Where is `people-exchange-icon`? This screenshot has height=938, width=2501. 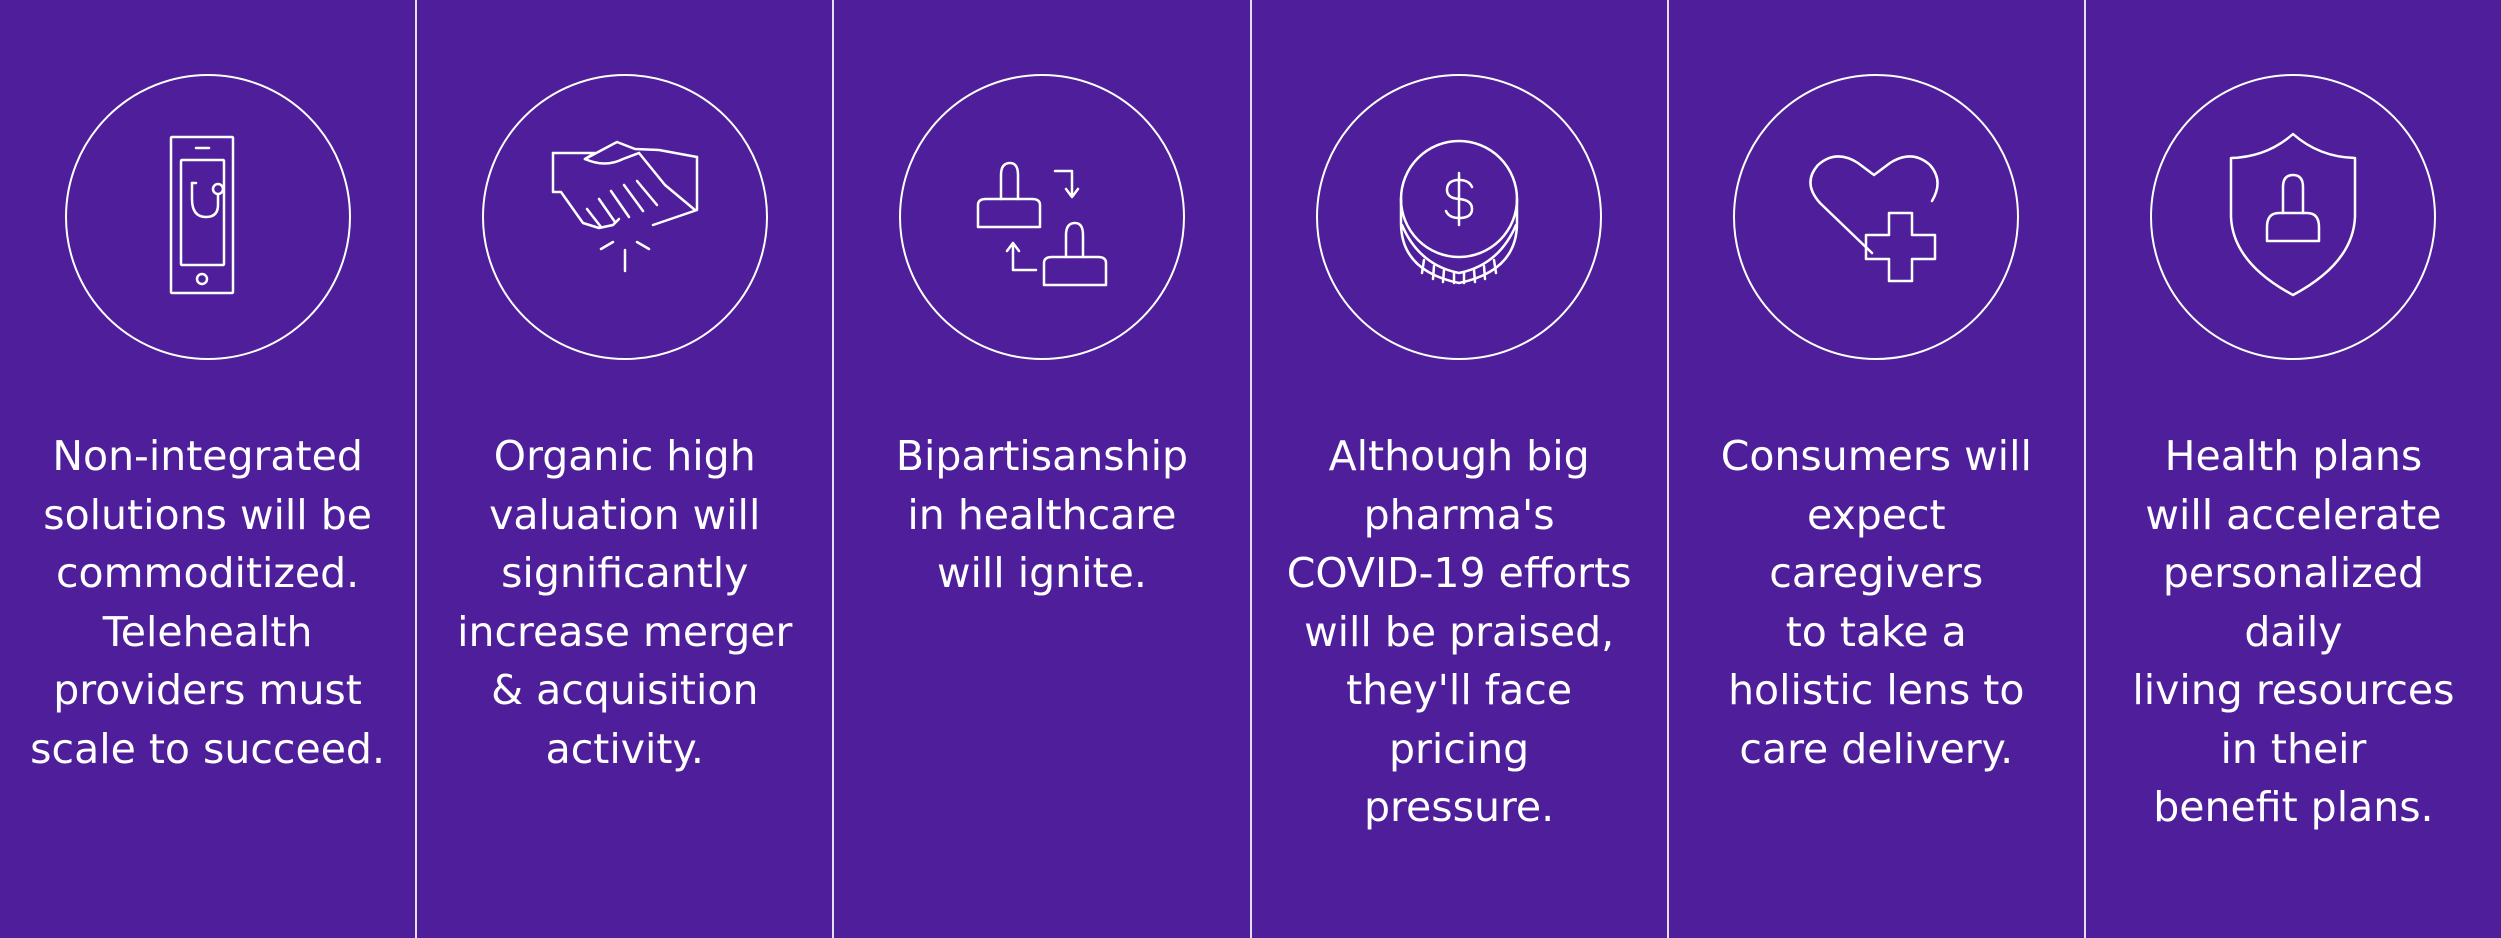 people-exchange-icon is located at coordinates (1042, 215).